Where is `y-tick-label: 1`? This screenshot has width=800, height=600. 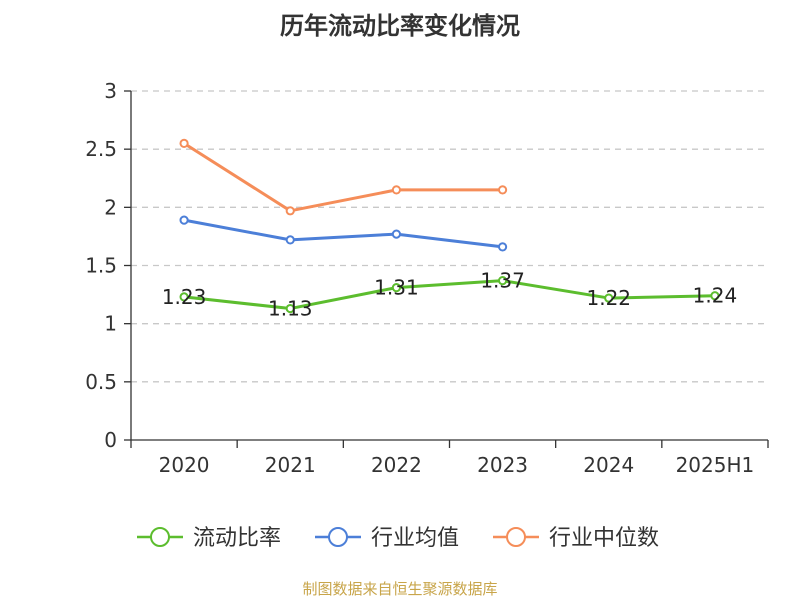
y-tick-label: 1 is located at coordinates (110, 324).